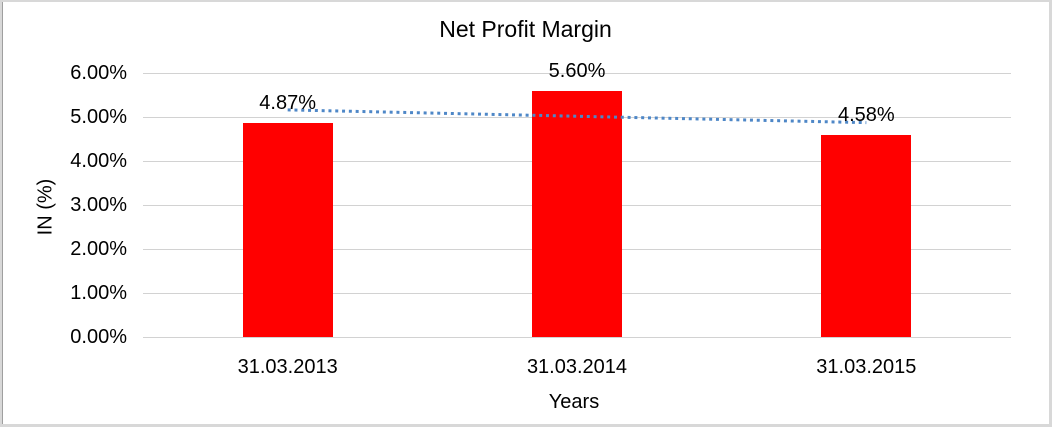  Describe the element at coordinates (98, 161) in the screenshot. I see `y-axis-tick-label: 4.00%` at that location.